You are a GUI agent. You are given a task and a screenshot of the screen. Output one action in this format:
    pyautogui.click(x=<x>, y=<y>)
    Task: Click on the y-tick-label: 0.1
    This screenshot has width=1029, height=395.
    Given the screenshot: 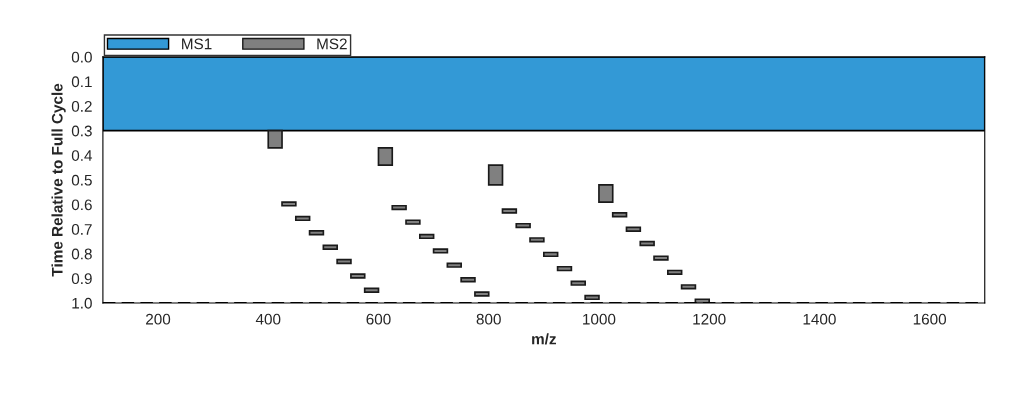 What is the action you would take?
    pyautogui.click(x=81, y=82)
    